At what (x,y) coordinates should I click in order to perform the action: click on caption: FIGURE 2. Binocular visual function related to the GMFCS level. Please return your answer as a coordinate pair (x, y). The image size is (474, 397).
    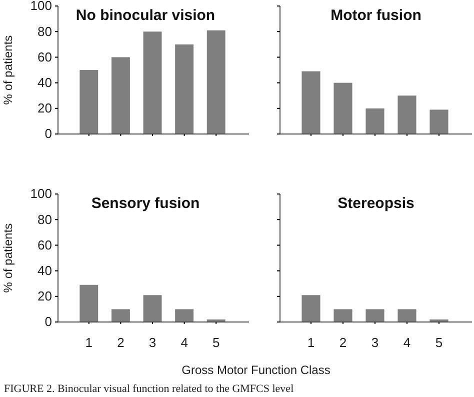
    Looking at the image, I should click on (149, 389).